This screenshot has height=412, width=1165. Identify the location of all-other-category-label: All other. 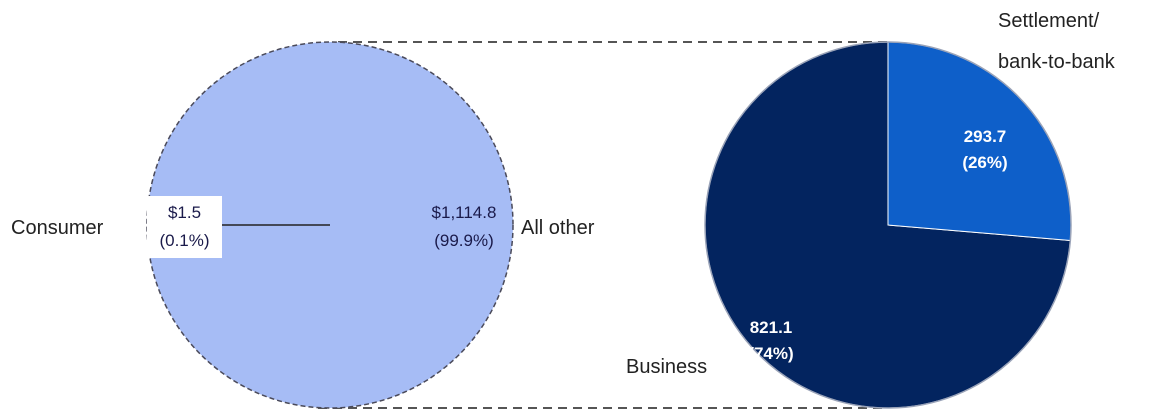
(558, 228).